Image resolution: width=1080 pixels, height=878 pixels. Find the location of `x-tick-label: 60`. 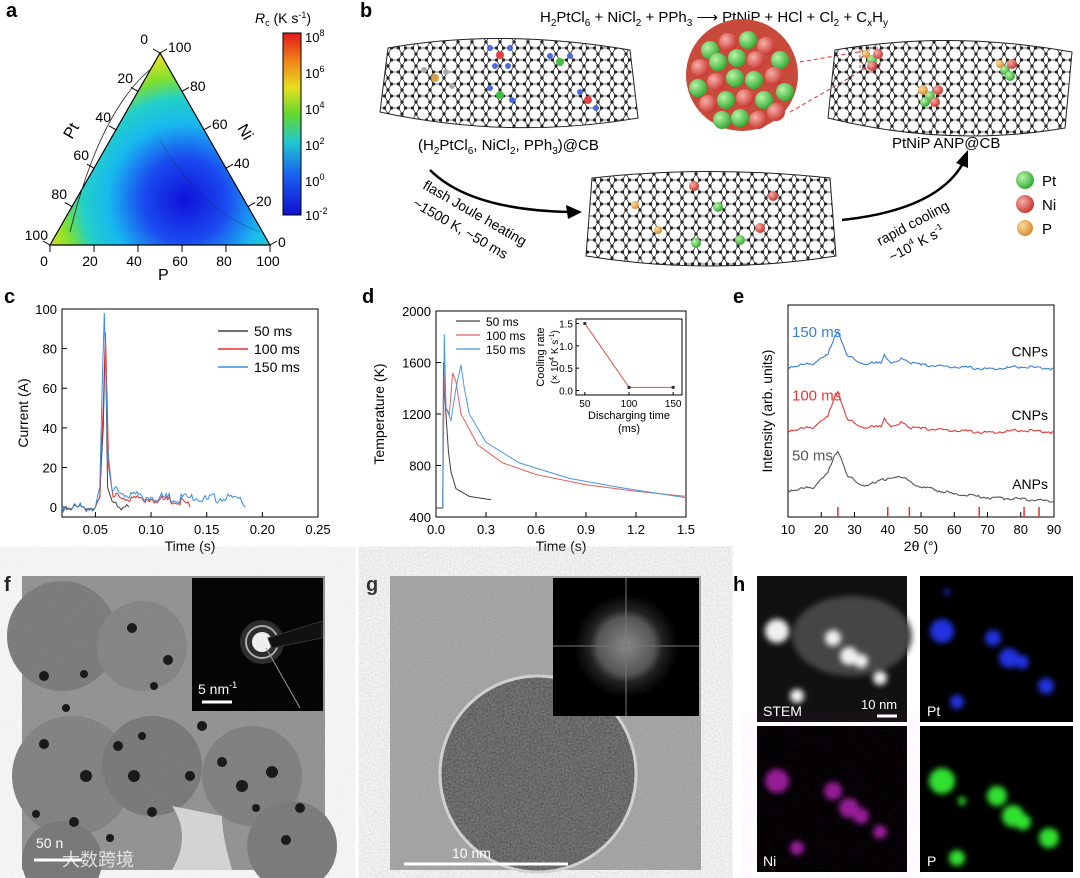

x-tick-label: 60 is located at coordinates (954, 529).